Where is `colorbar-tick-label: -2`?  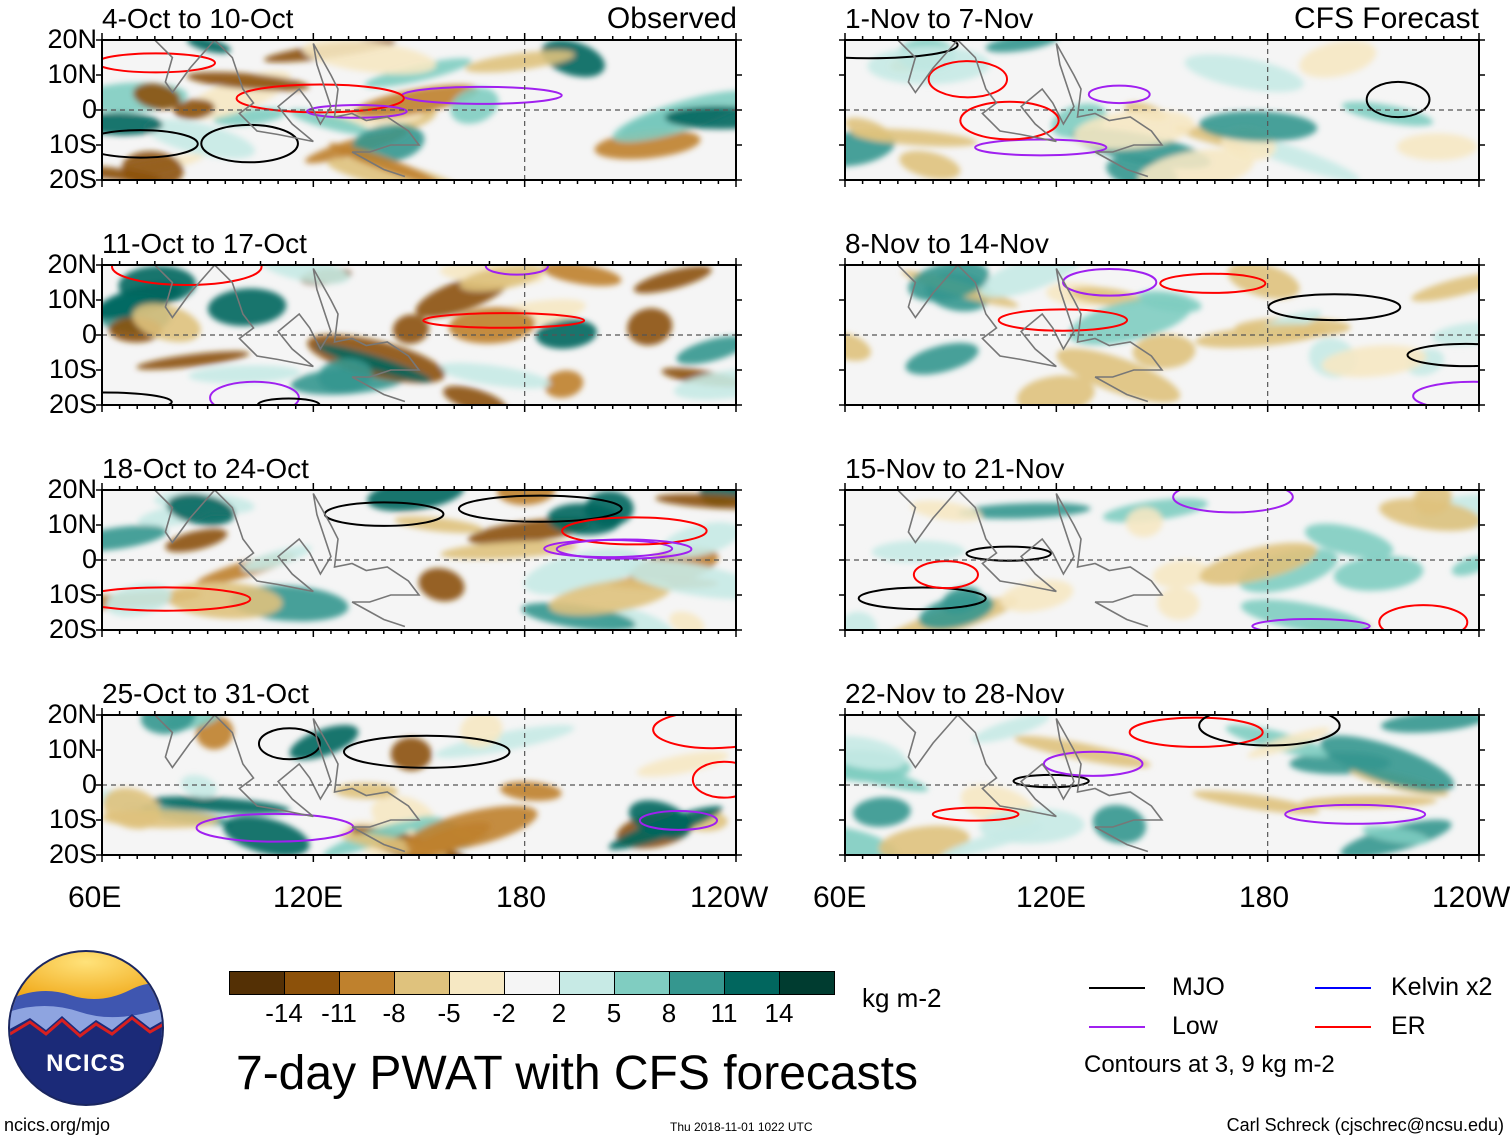
colorbar-tick-label: -2 is located at coordinates (504, 1013).